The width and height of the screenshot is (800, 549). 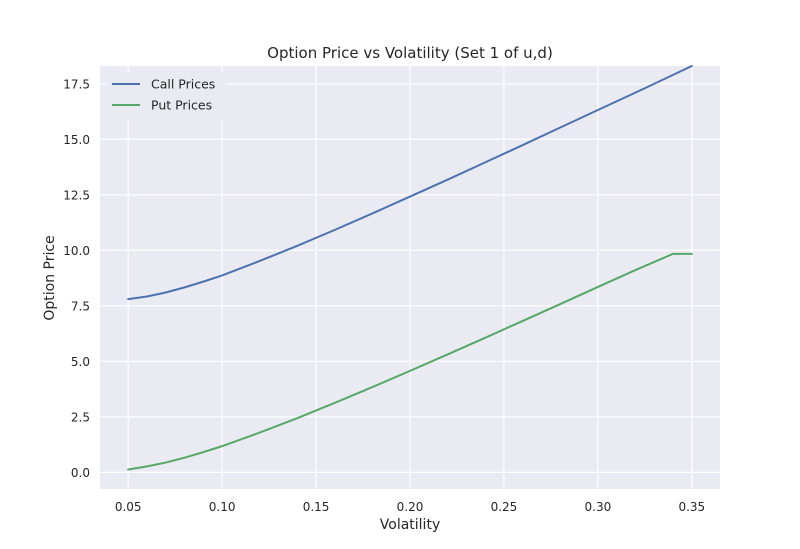 I want to click on y-tick-label: 7.5, so click(x=80, y=306).